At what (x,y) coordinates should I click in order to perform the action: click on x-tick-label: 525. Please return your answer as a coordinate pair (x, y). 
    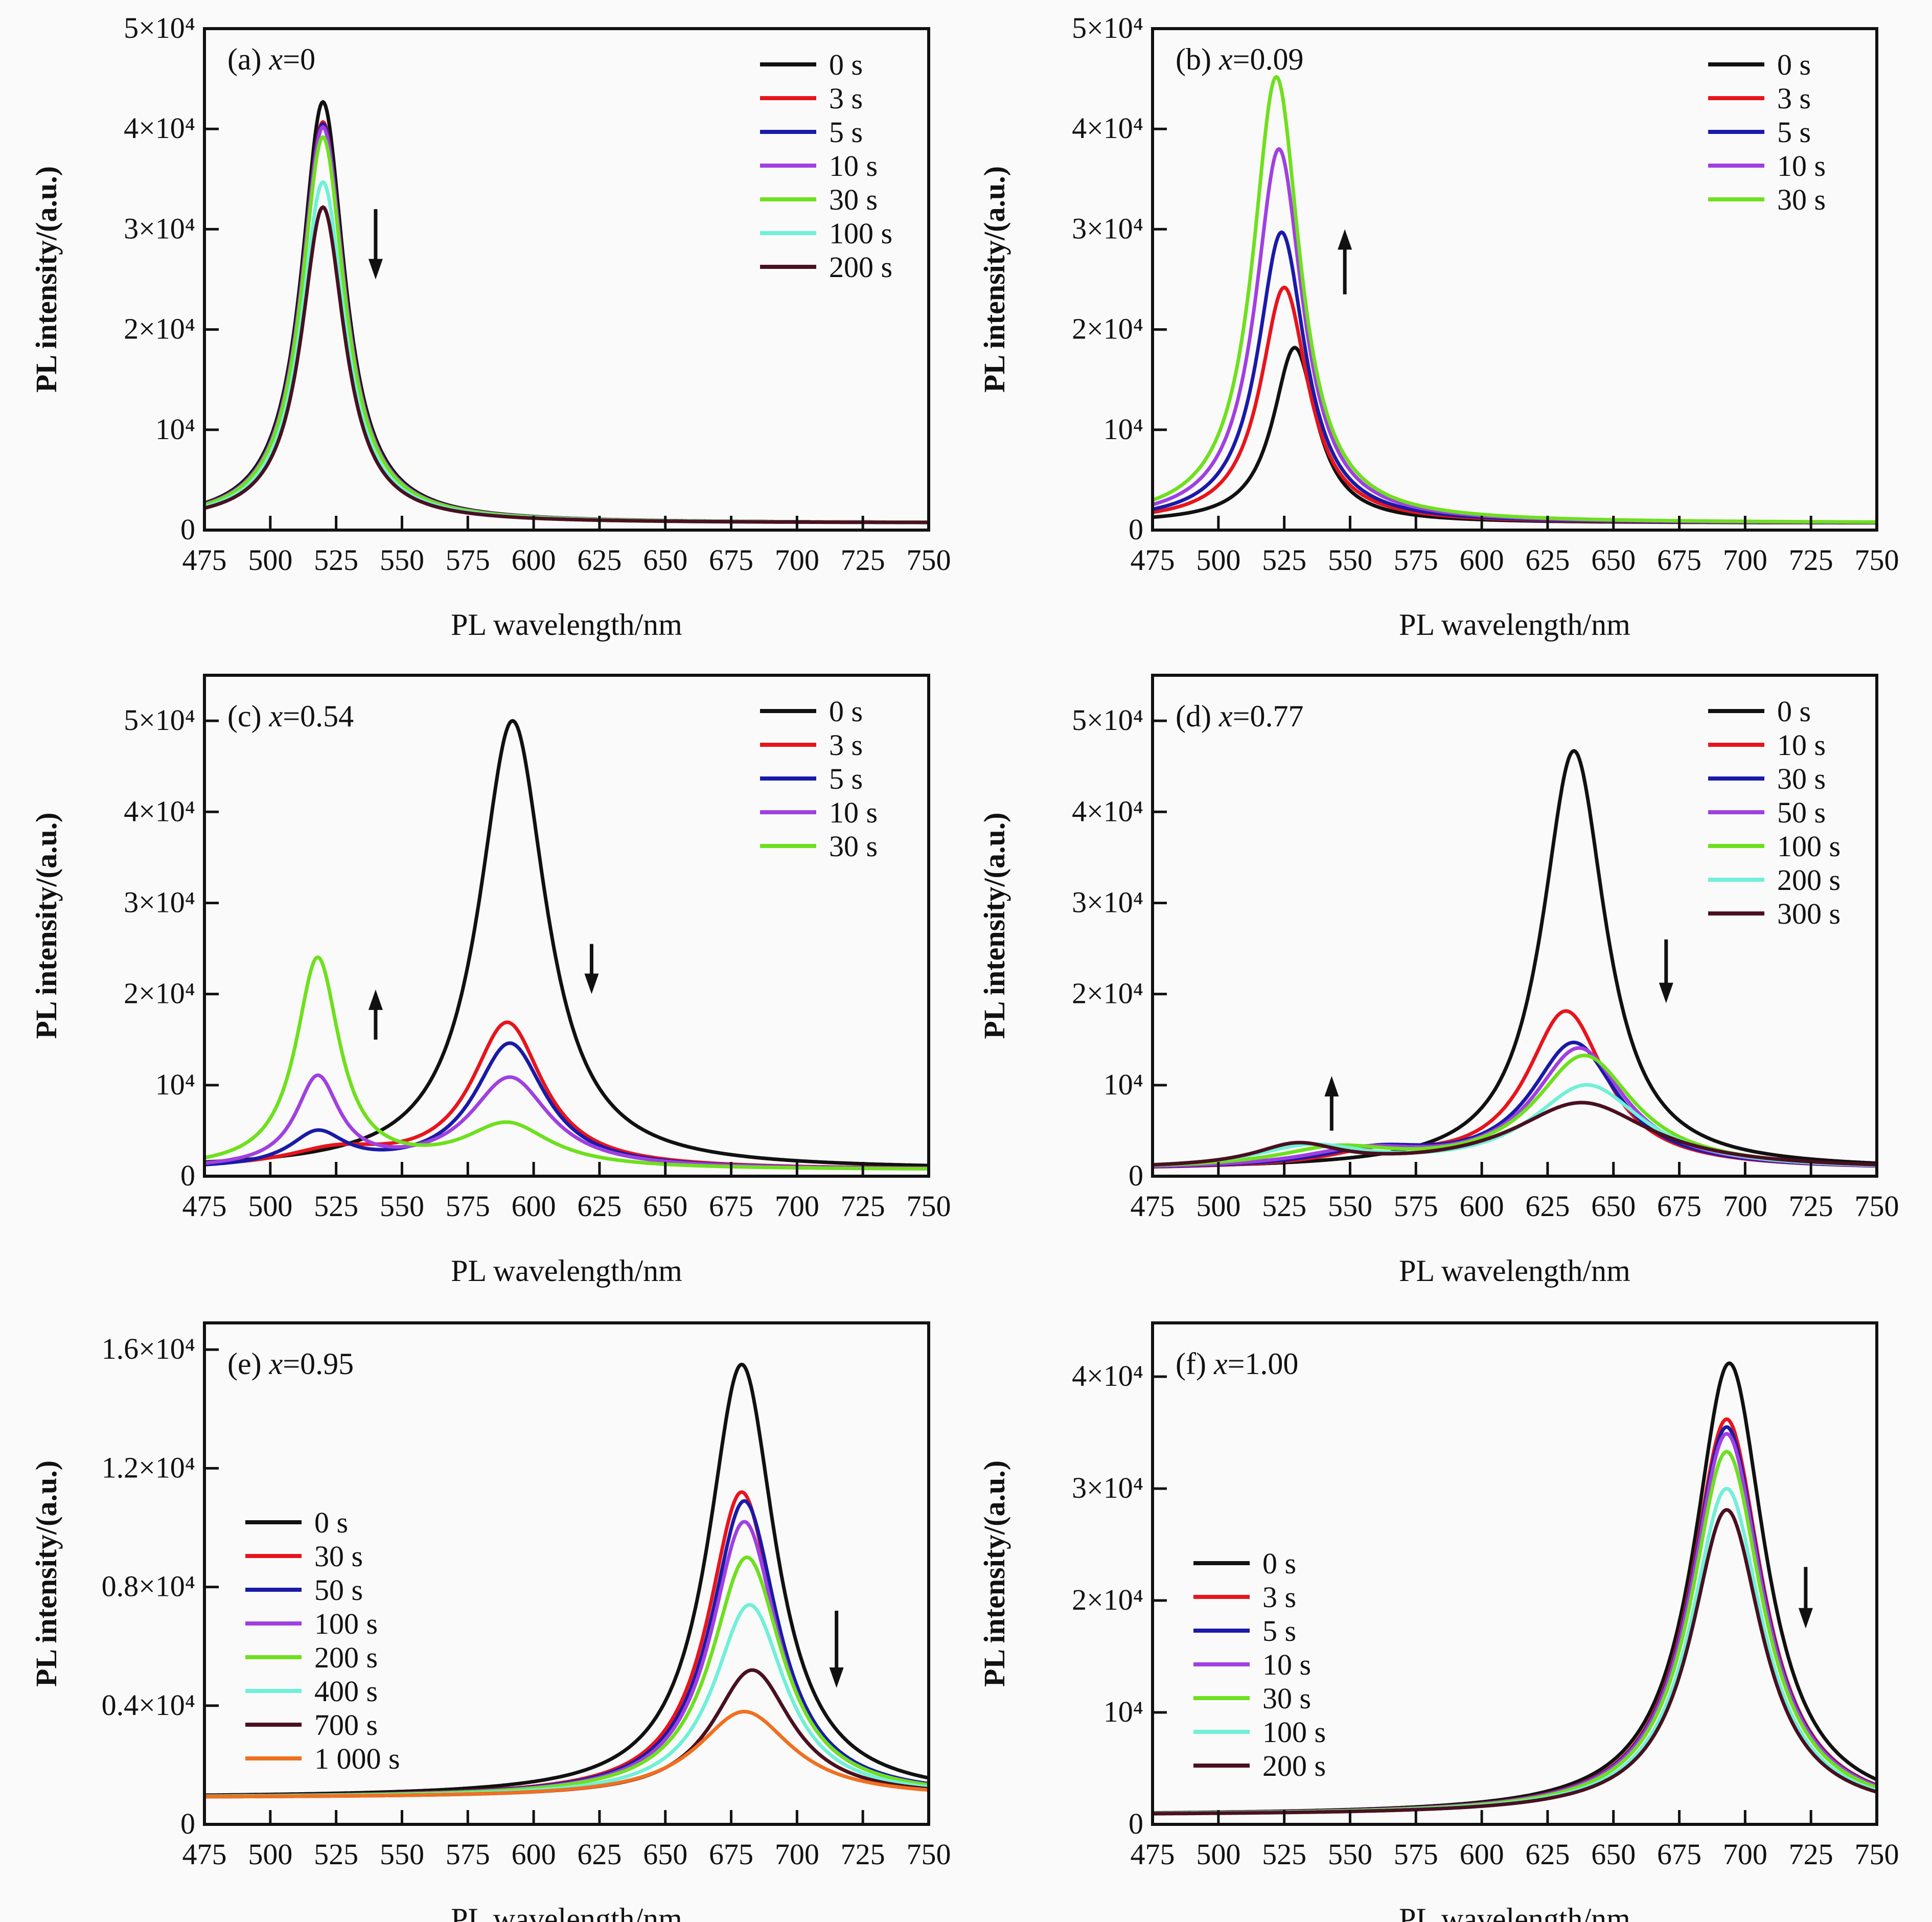
    Looking at the image, I should click on (1284, 560).